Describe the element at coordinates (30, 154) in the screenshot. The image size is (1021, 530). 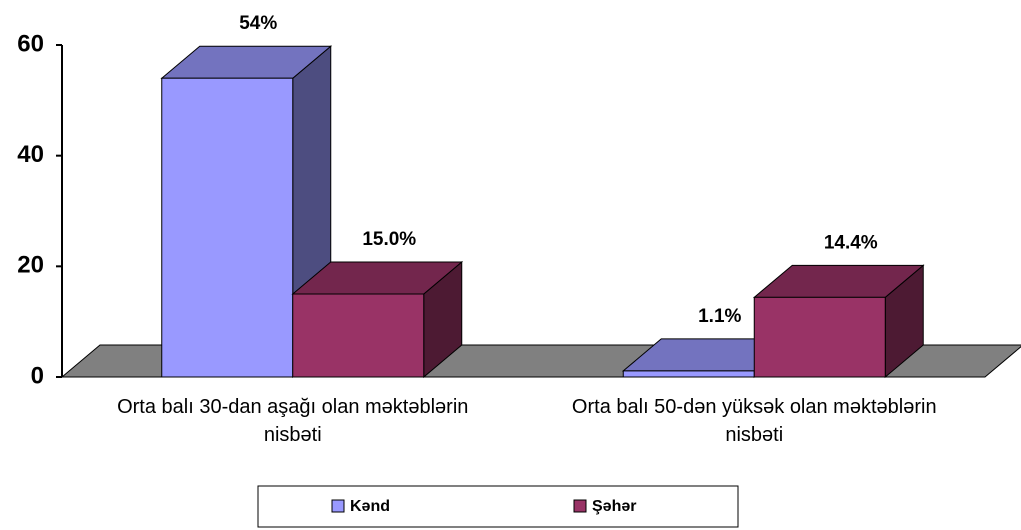
I see `y-tick-label: 40` at that location.